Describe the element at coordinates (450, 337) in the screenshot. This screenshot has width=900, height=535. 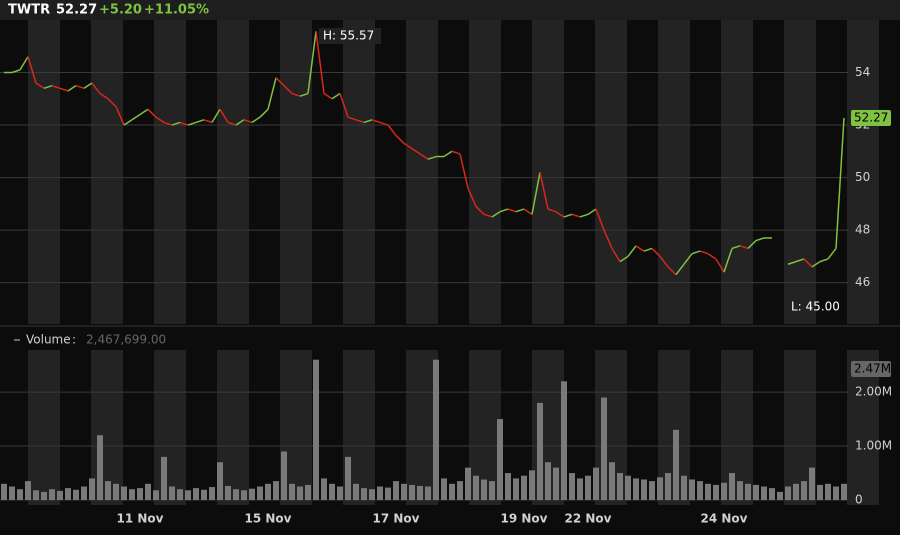
I see `separator` at that location.